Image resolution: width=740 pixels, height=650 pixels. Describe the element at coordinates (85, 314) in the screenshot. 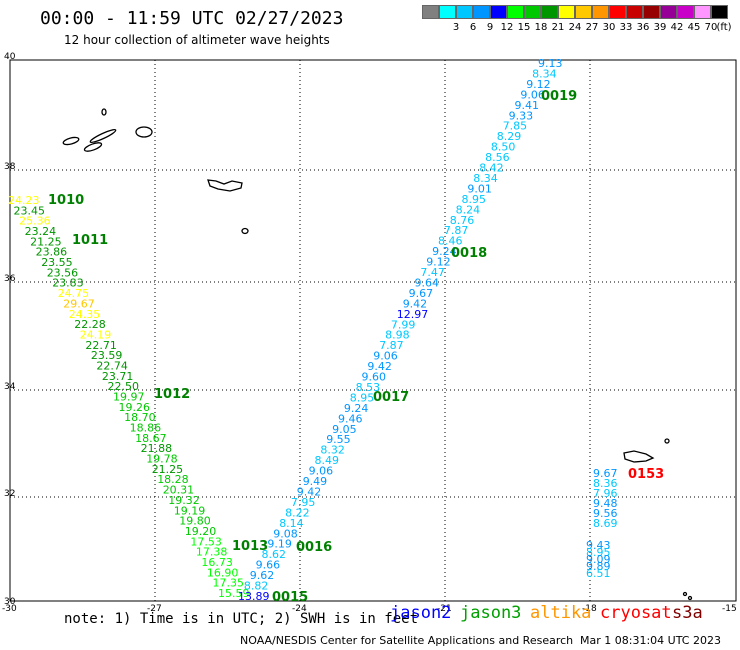

I see `swh-value: 24.35` at that location.